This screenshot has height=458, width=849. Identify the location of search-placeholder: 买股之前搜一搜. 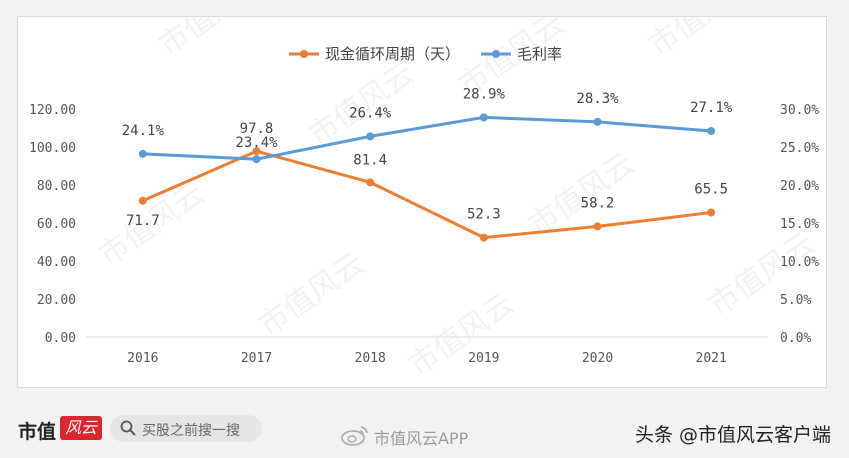
(191, 431).